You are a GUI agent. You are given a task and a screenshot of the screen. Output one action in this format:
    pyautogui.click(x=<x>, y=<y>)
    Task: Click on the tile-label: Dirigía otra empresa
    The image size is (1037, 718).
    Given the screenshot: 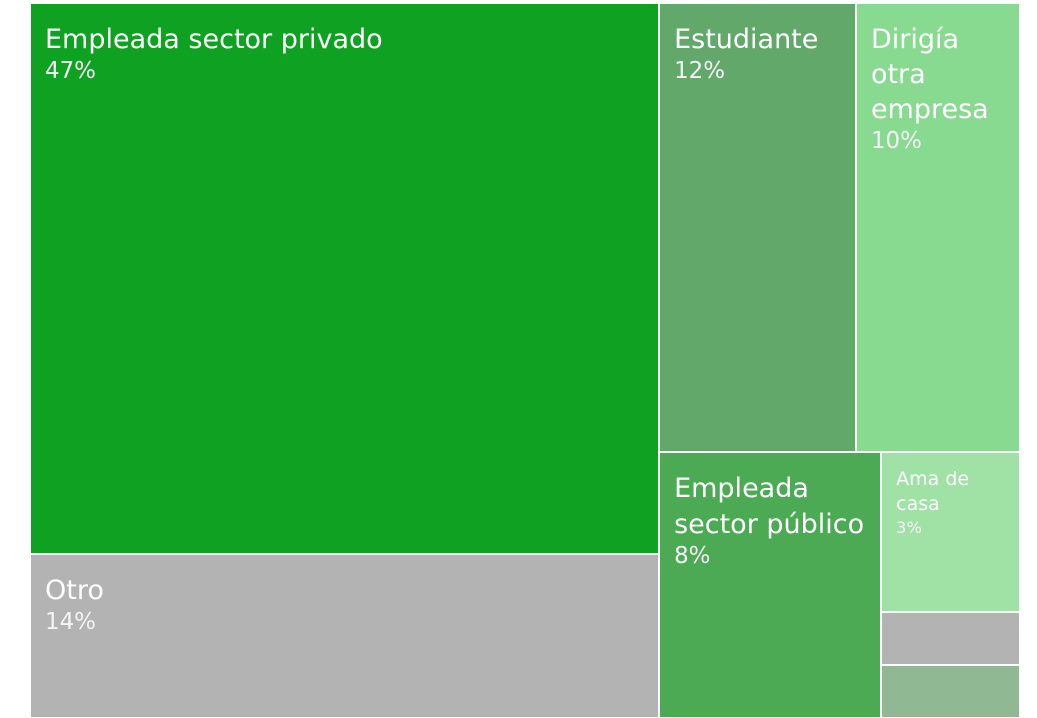 What is the action you would take?
    pyautogui.click(x=929, y=75)
    